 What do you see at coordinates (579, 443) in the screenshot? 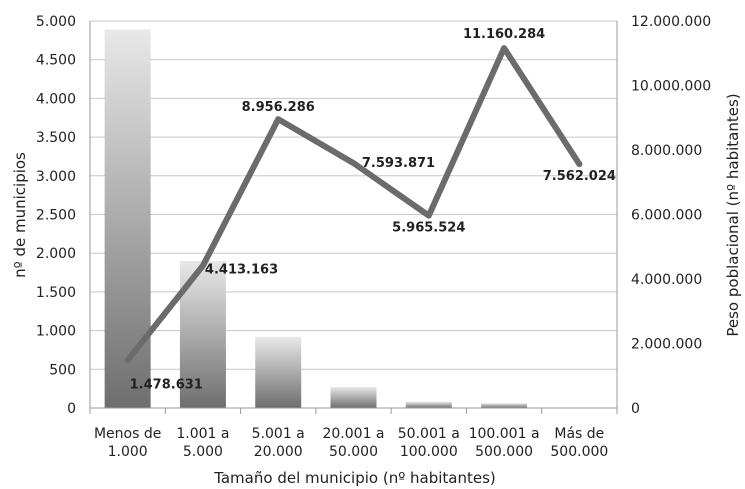
I see `x-tick-label: Más de 500.000` at bounding box center [579, 443].